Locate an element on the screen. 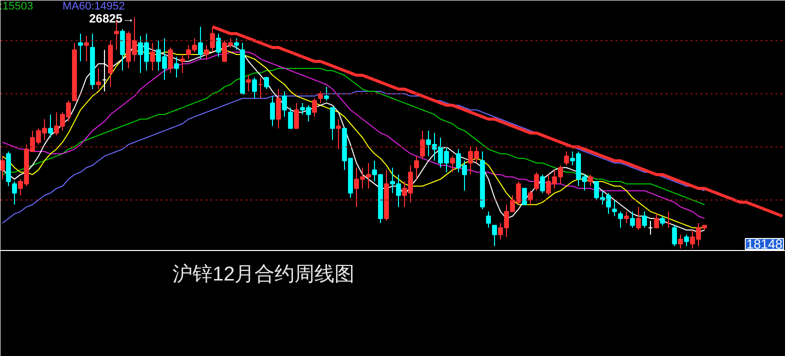  annotation: 18148 is located at coordinates (764, 244).